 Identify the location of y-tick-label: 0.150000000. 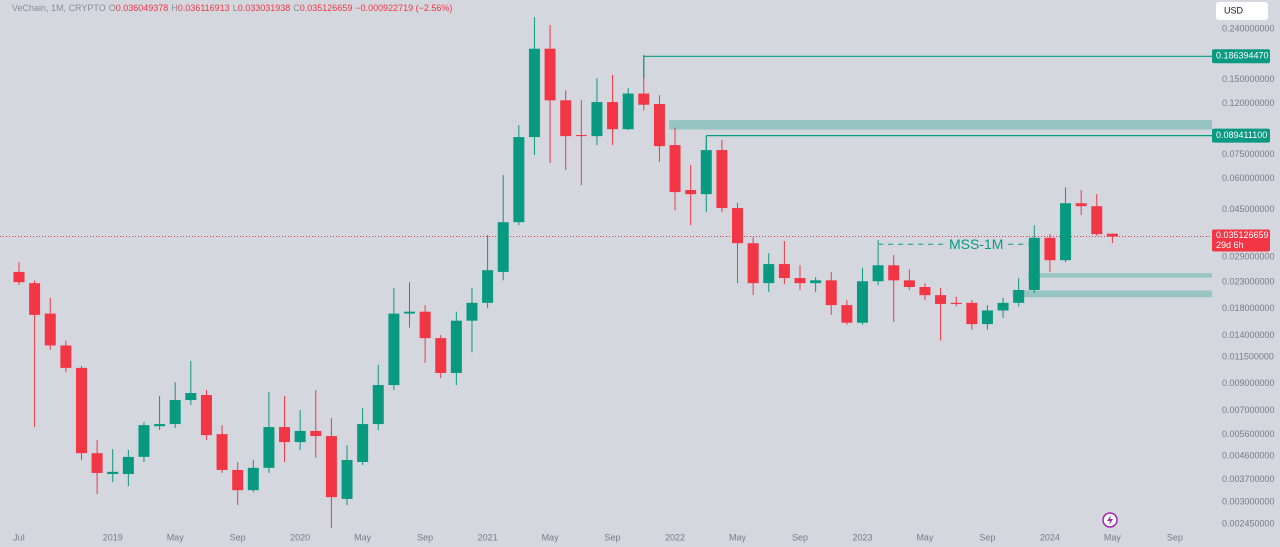
(1248, 79).